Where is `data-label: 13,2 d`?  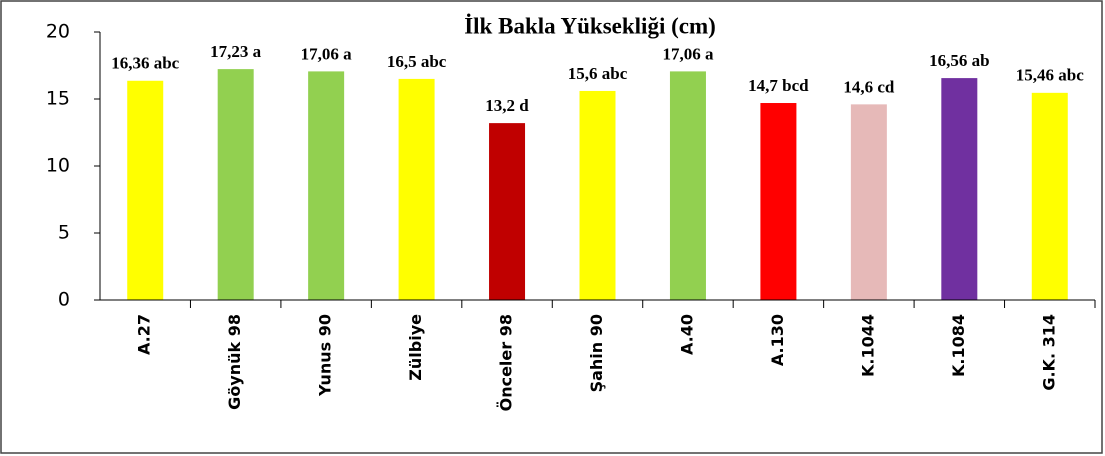 data-label: 13,2 d is located at coordinates (507, 105).